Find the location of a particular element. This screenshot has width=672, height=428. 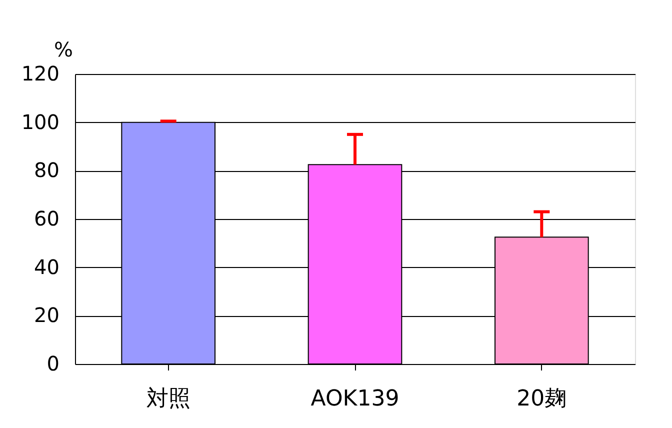

y-tick-label: 80 is located at coordinates (47, 170).